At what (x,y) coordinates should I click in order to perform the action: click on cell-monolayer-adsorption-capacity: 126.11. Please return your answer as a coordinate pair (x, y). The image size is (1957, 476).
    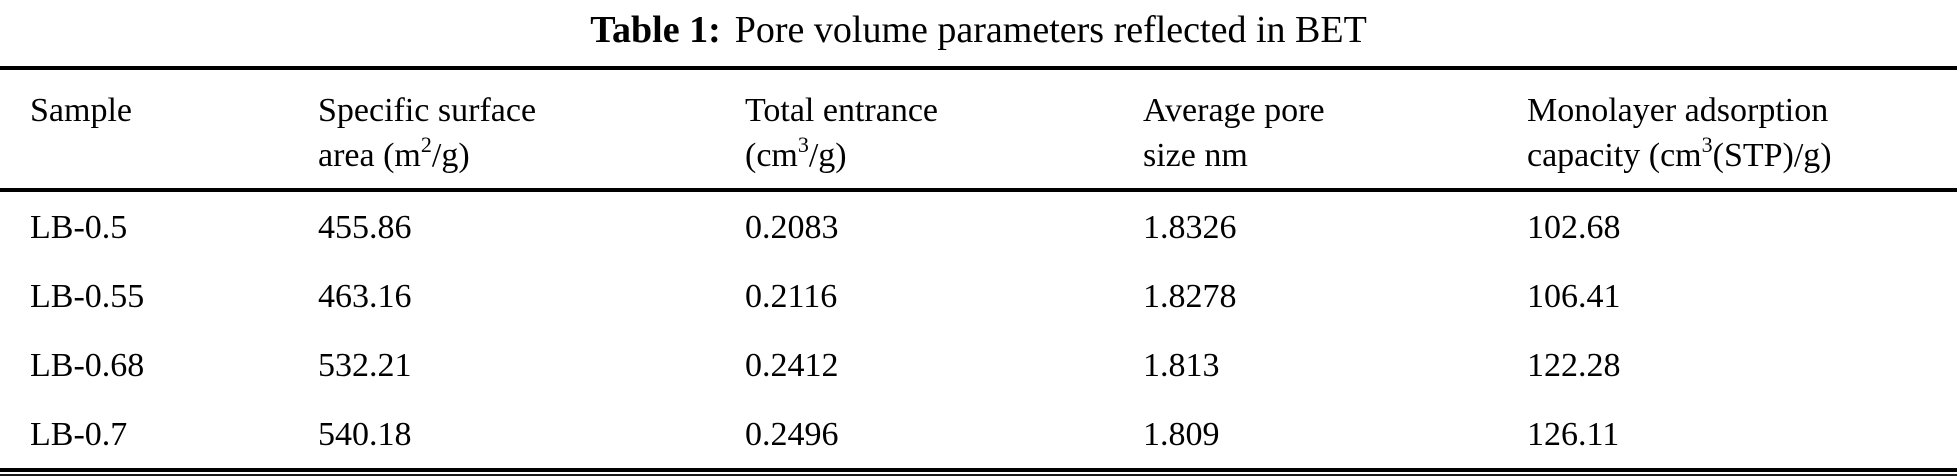
    Looking at the image, I should click on (1573, 434).